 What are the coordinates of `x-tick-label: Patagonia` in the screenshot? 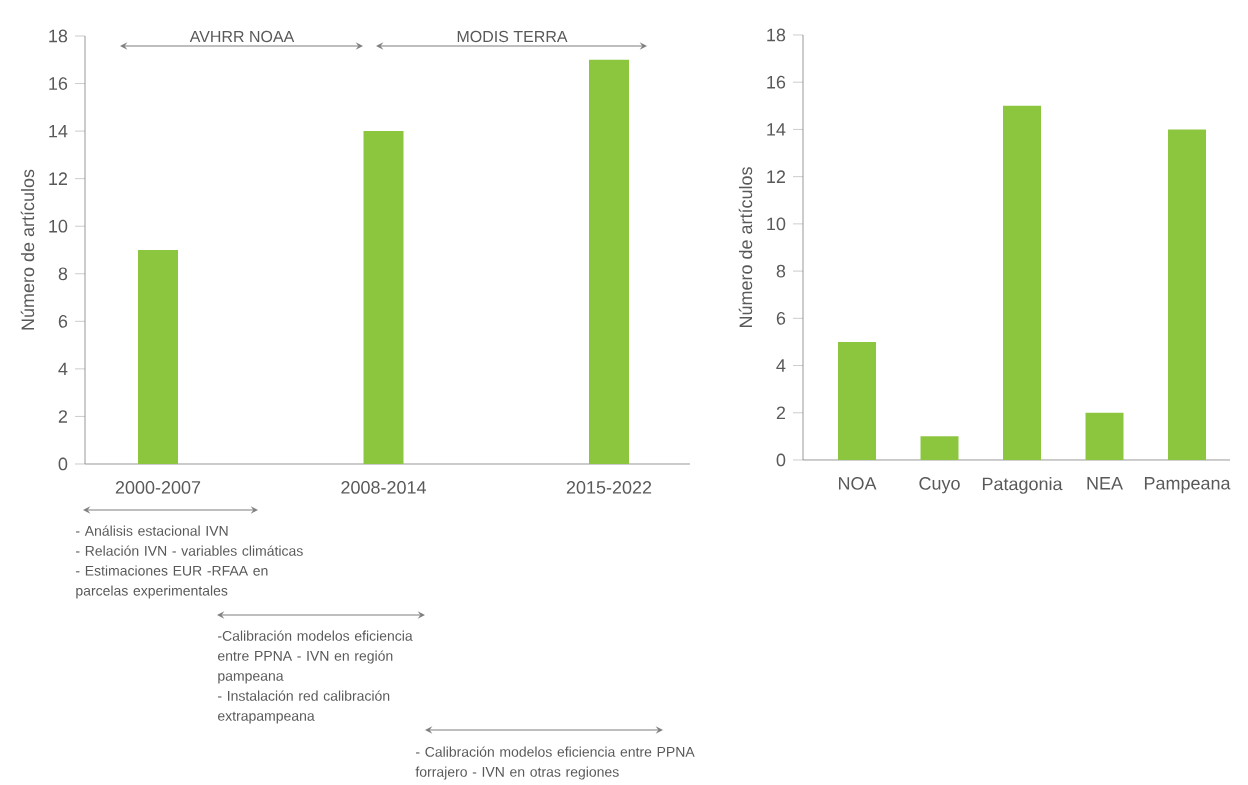 It's located at (1022, 485).